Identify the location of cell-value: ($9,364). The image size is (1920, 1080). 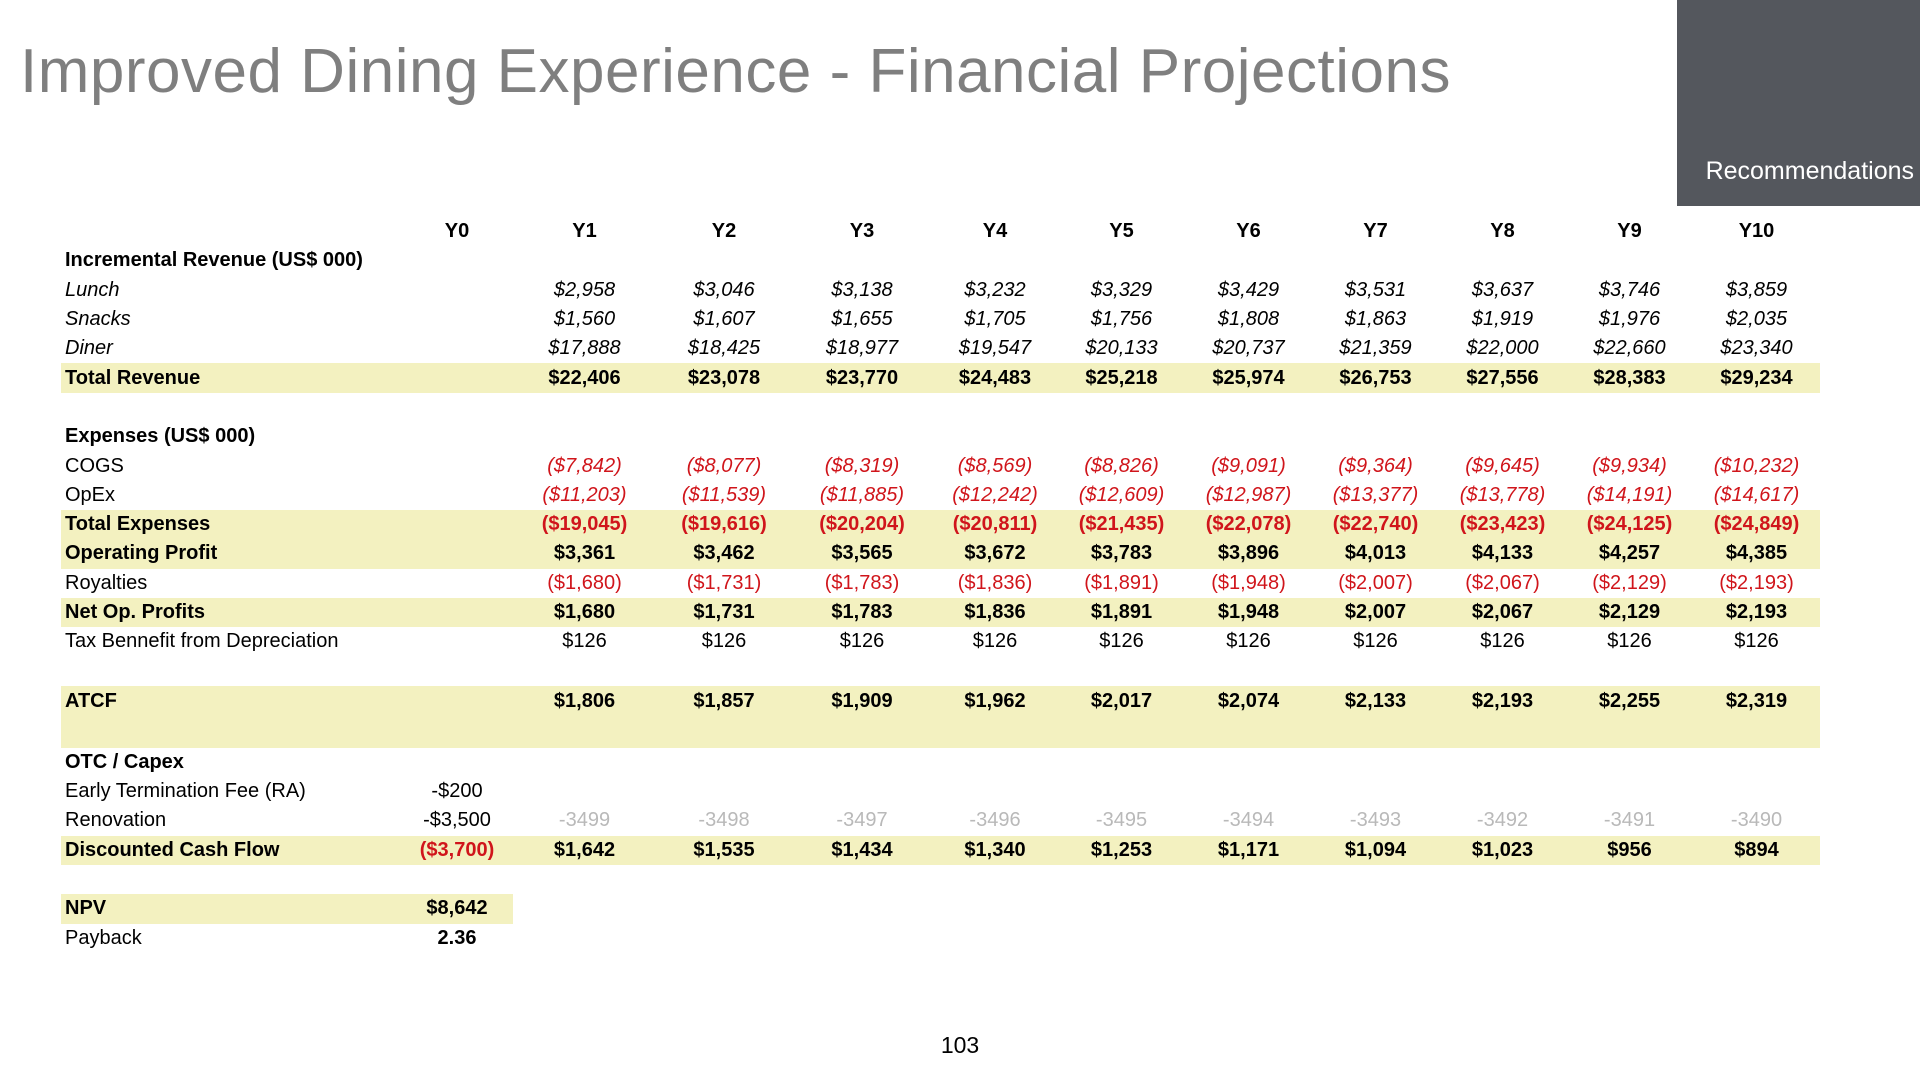
(1375, 465).